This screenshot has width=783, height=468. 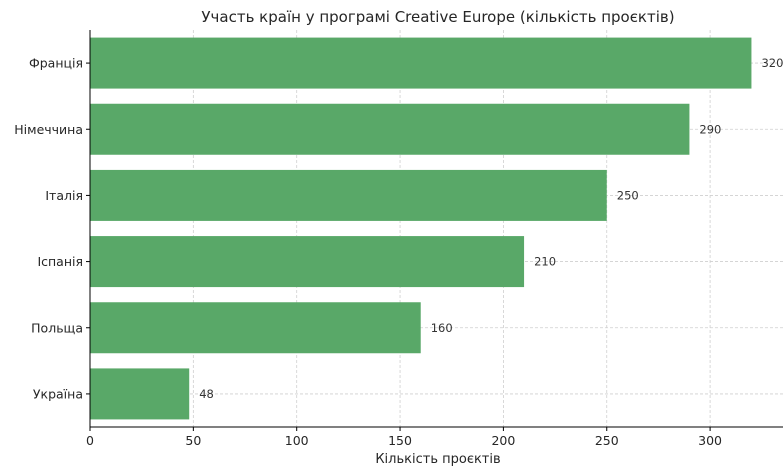 What do you see at coordinates (628, 195) in the screenshot?
I see `bar-value-label: 250` at bounding box center [628, 195].